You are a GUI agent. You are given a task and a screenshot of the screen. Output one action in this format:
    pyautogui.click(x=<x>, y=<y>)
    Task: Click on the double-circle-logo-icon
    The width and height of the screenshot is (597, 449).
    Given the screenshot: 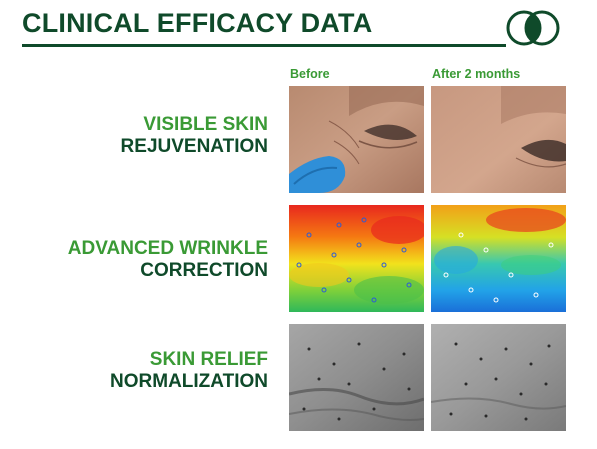 What is the action you would take?
    pyautogui.click(x=533, y=28)
    